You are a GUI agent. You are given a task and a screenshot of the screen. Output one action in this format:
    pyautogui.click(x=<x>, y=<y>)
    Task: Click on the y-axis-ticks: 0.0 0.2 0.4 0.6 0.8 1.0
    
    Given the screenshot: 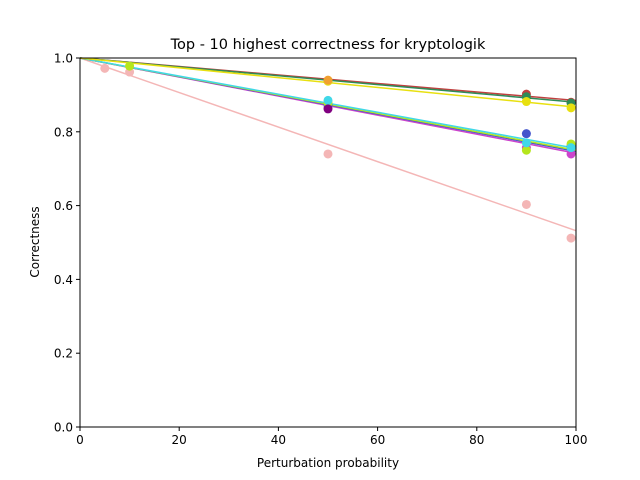 What is the action you would take?
    pyautogui.click(x=67, y=243)
    